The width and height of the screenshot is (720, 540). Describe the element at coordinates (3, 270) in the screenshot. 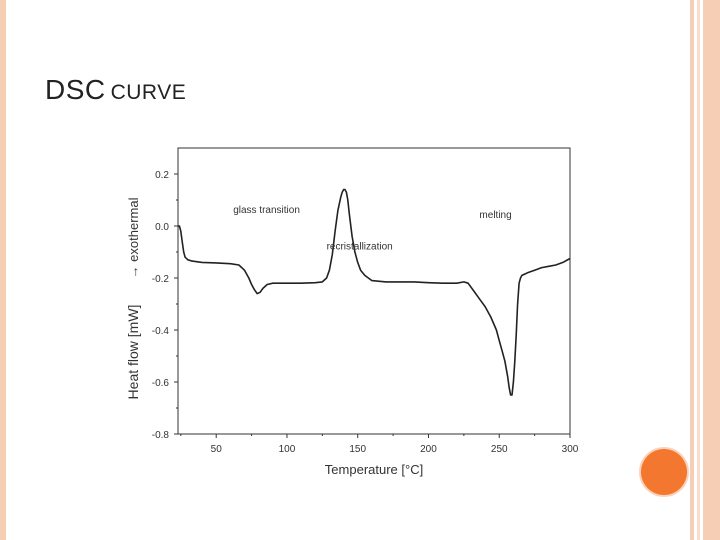

I see `slide-frame-left` at that location.